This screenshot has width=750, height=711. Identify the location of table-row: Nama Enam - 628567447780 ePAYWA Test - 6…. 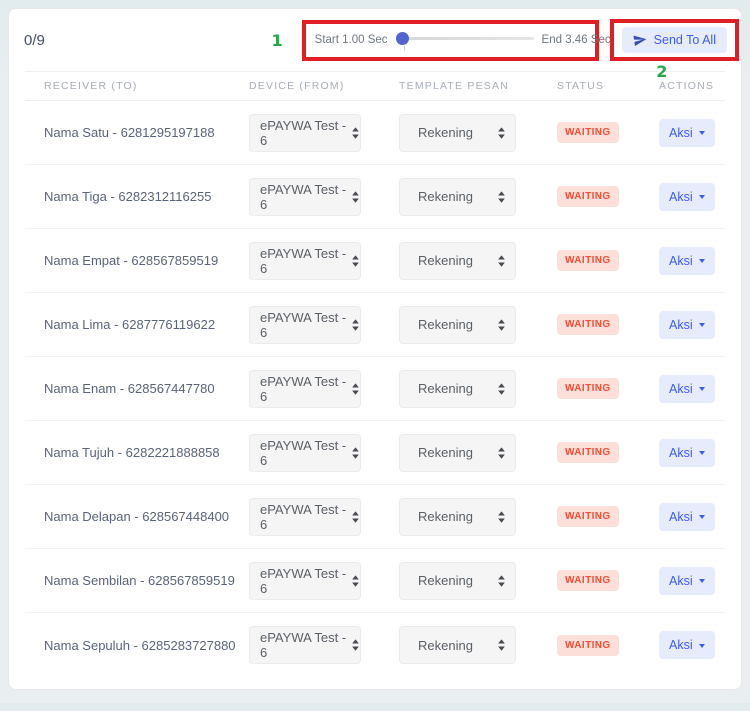
(375, 389).